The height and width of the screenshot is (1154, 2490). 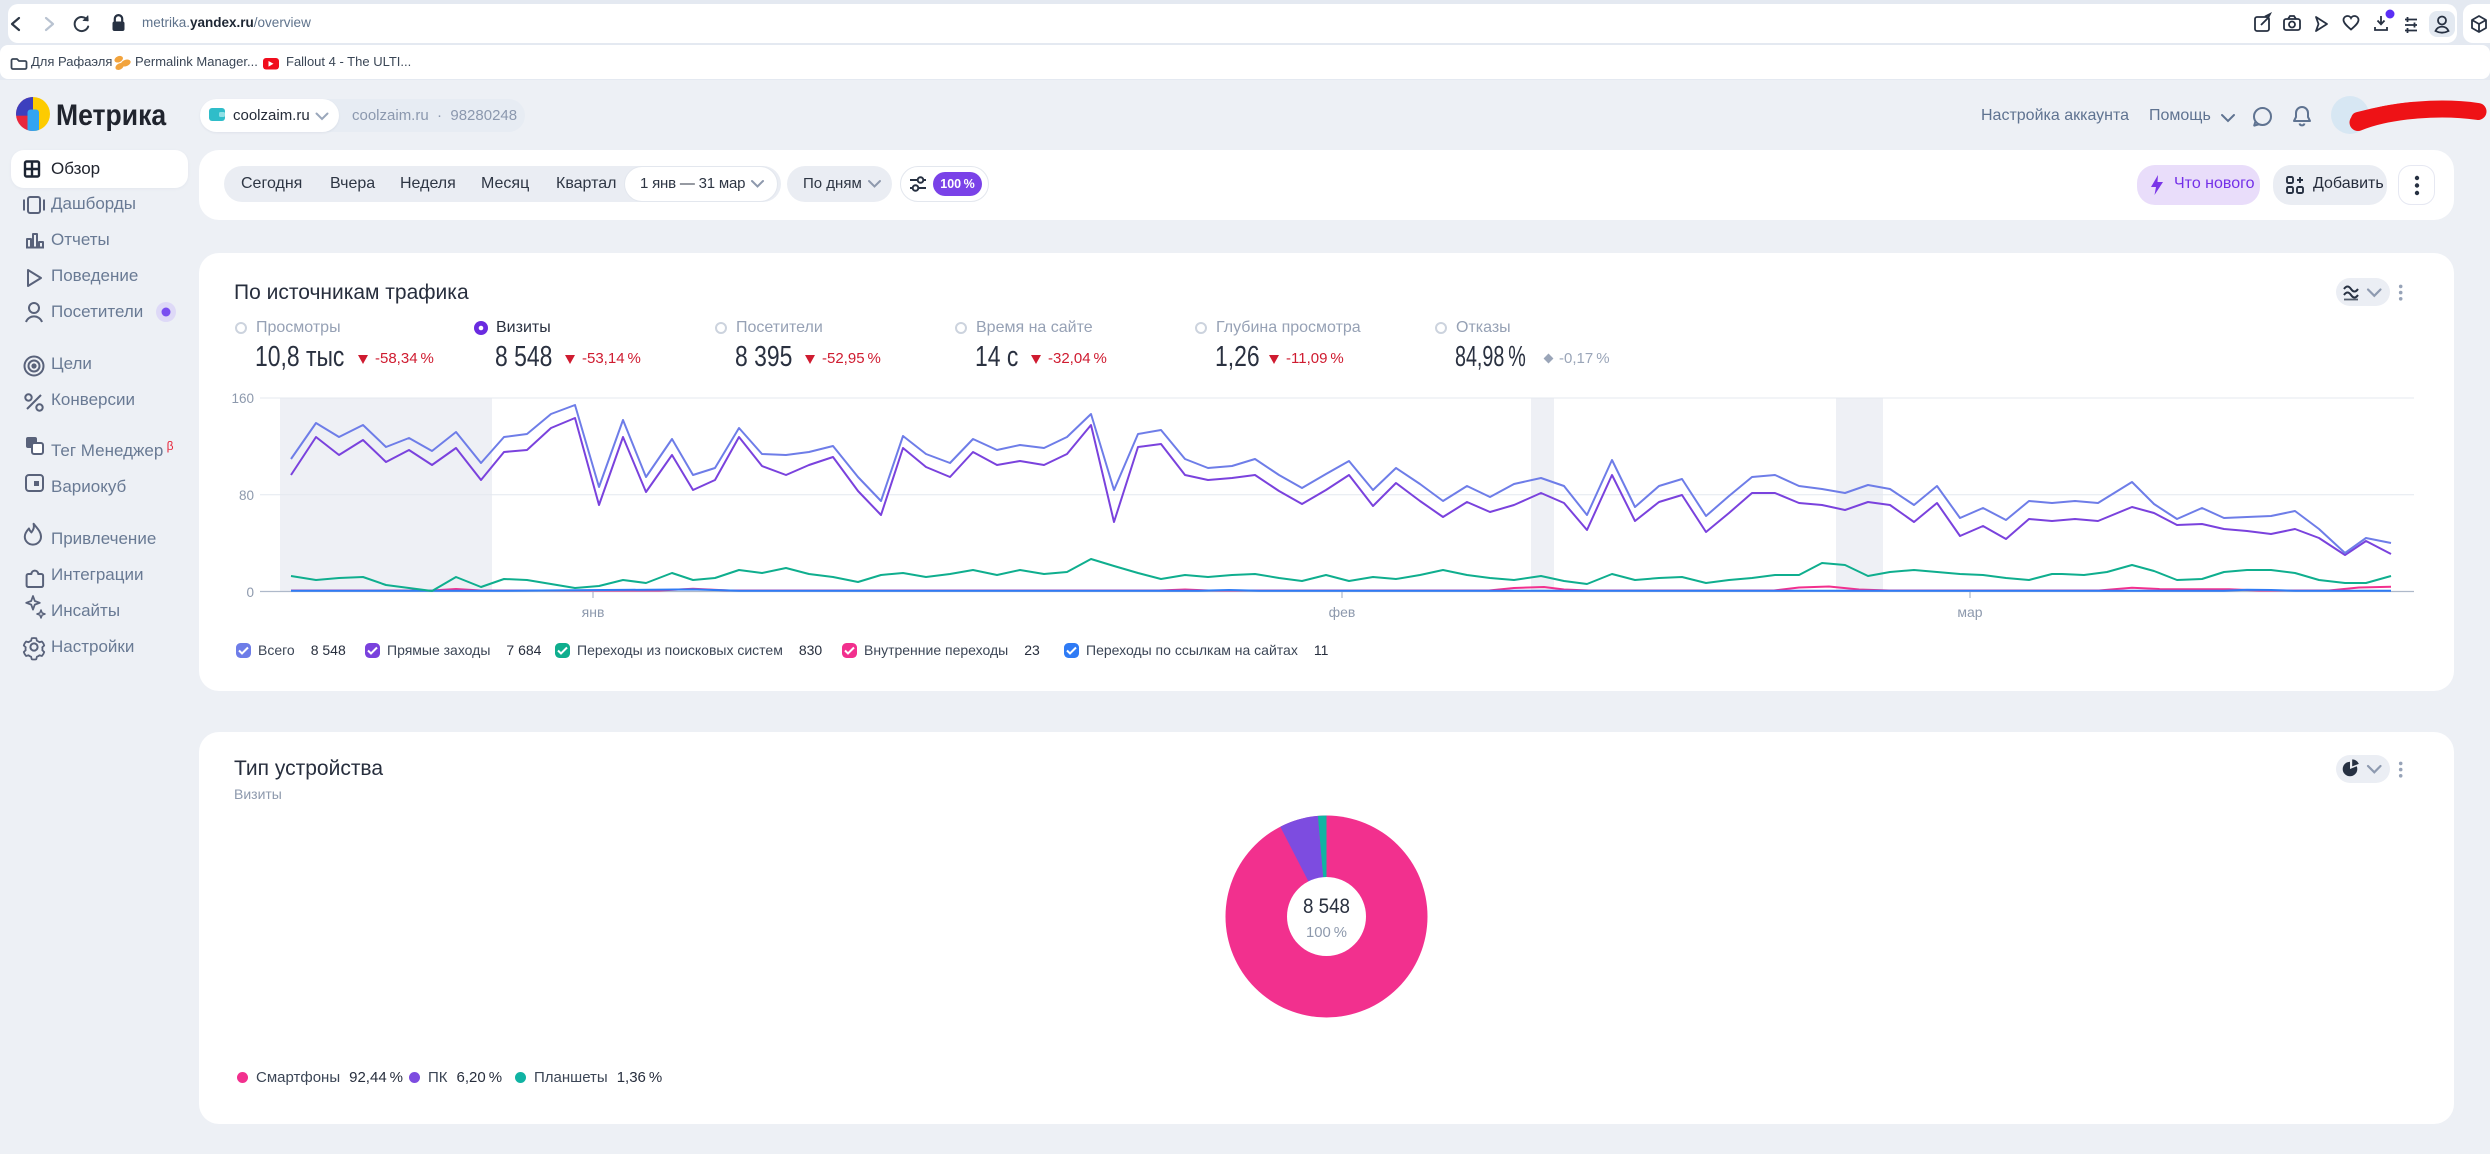 What do you see at coordinates (1326, 933) in the screenshot?
I see `svg-text: 100 %` at bounding box center [1326, 933].